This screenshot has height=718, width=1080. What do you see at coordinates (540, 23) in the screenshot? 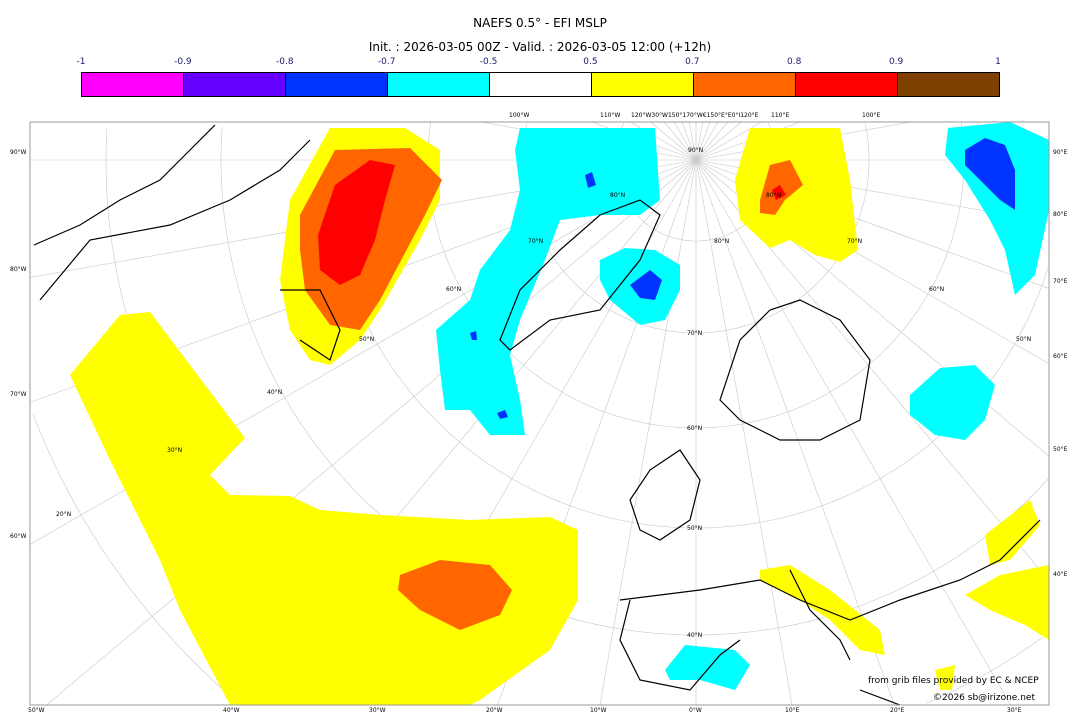
I see `figure-title: NAEFS 0.5° - EFI MSLP` at bounding box center [540, 23].